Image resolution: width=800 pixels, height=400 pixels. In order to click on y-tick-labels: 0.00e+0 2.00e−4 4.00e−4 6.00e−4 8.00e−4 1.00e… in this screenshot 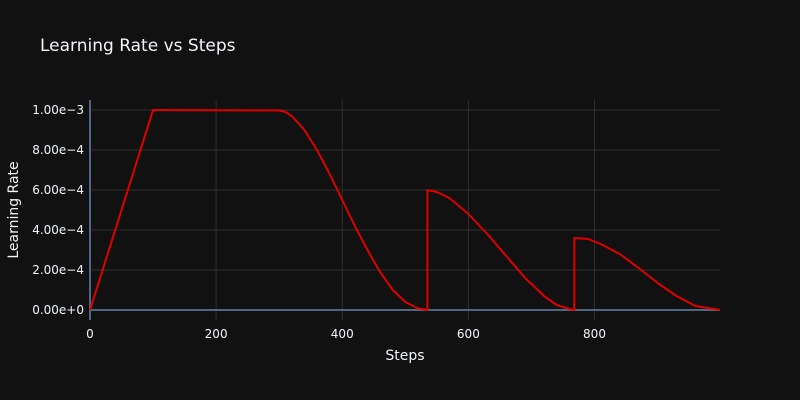, I will do `click(58, 210)`.